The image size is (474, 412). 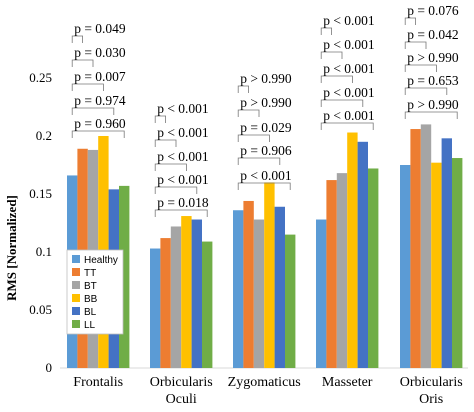 I want to click on p-value-label: p = 0.906, so click(x=266, y=150).